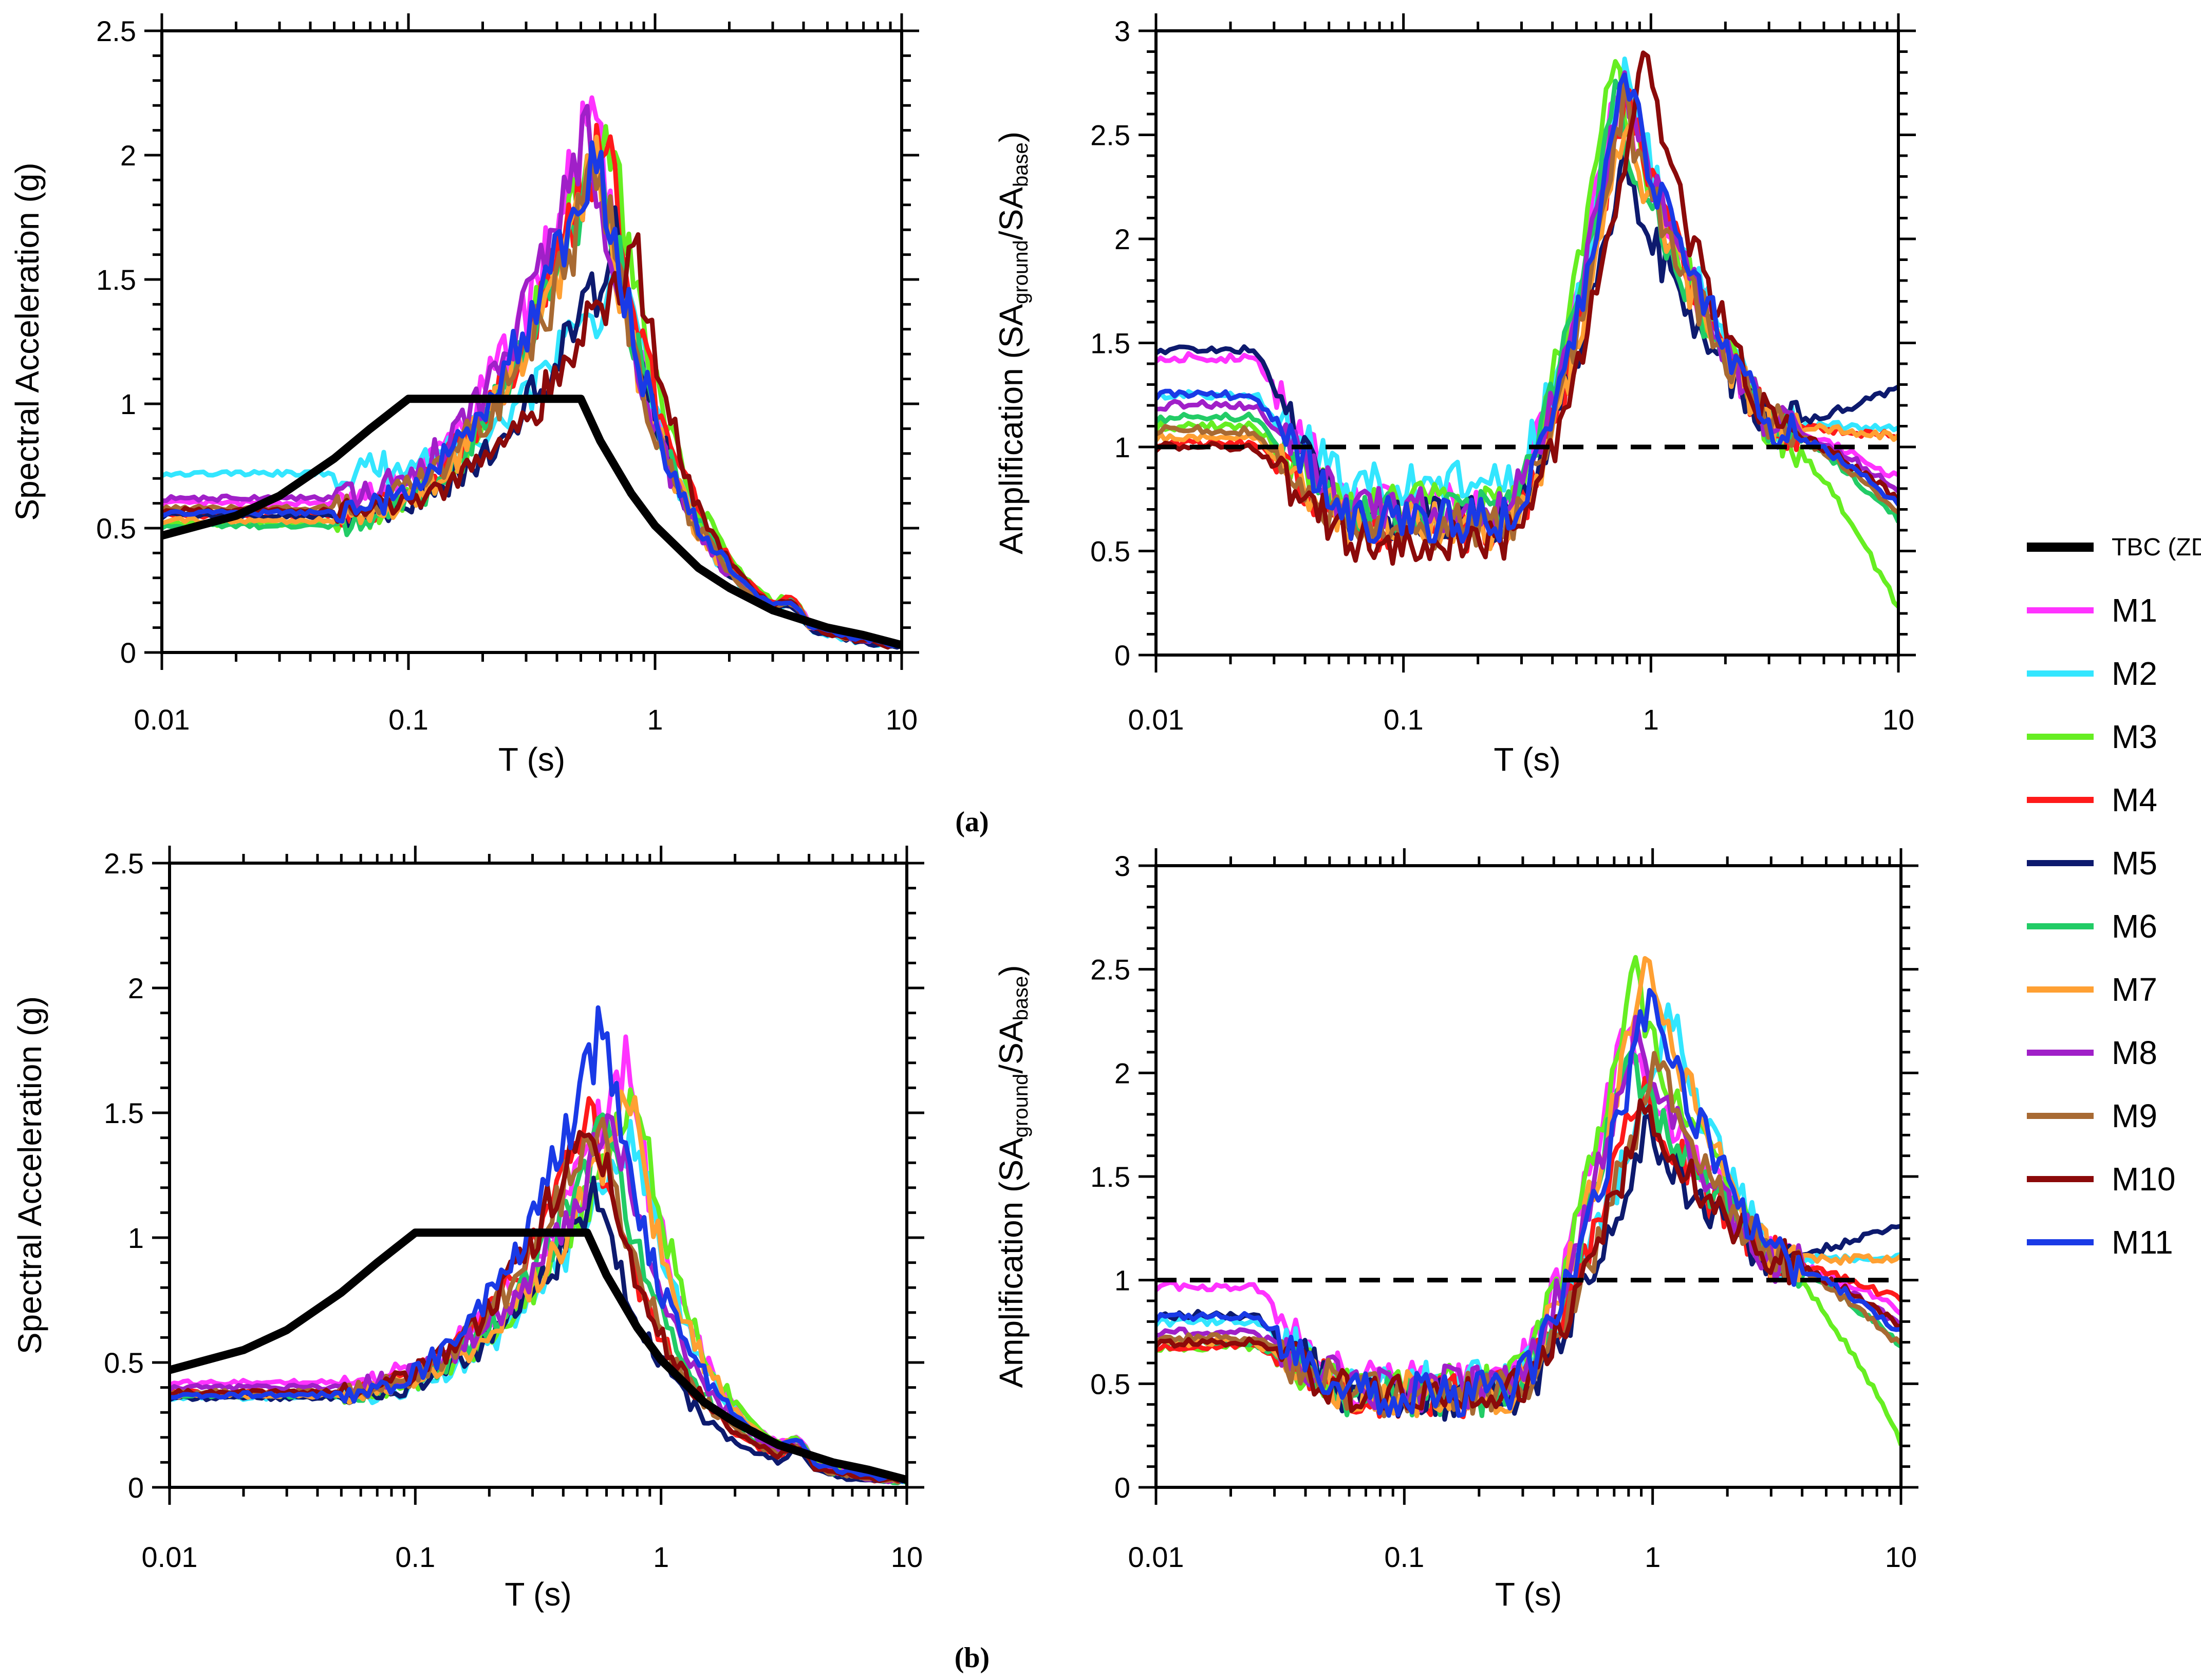 Image resolution: width=2201 pixels, height=1680 pixels. I want to click on series-line-m10, so click(538, 1307).